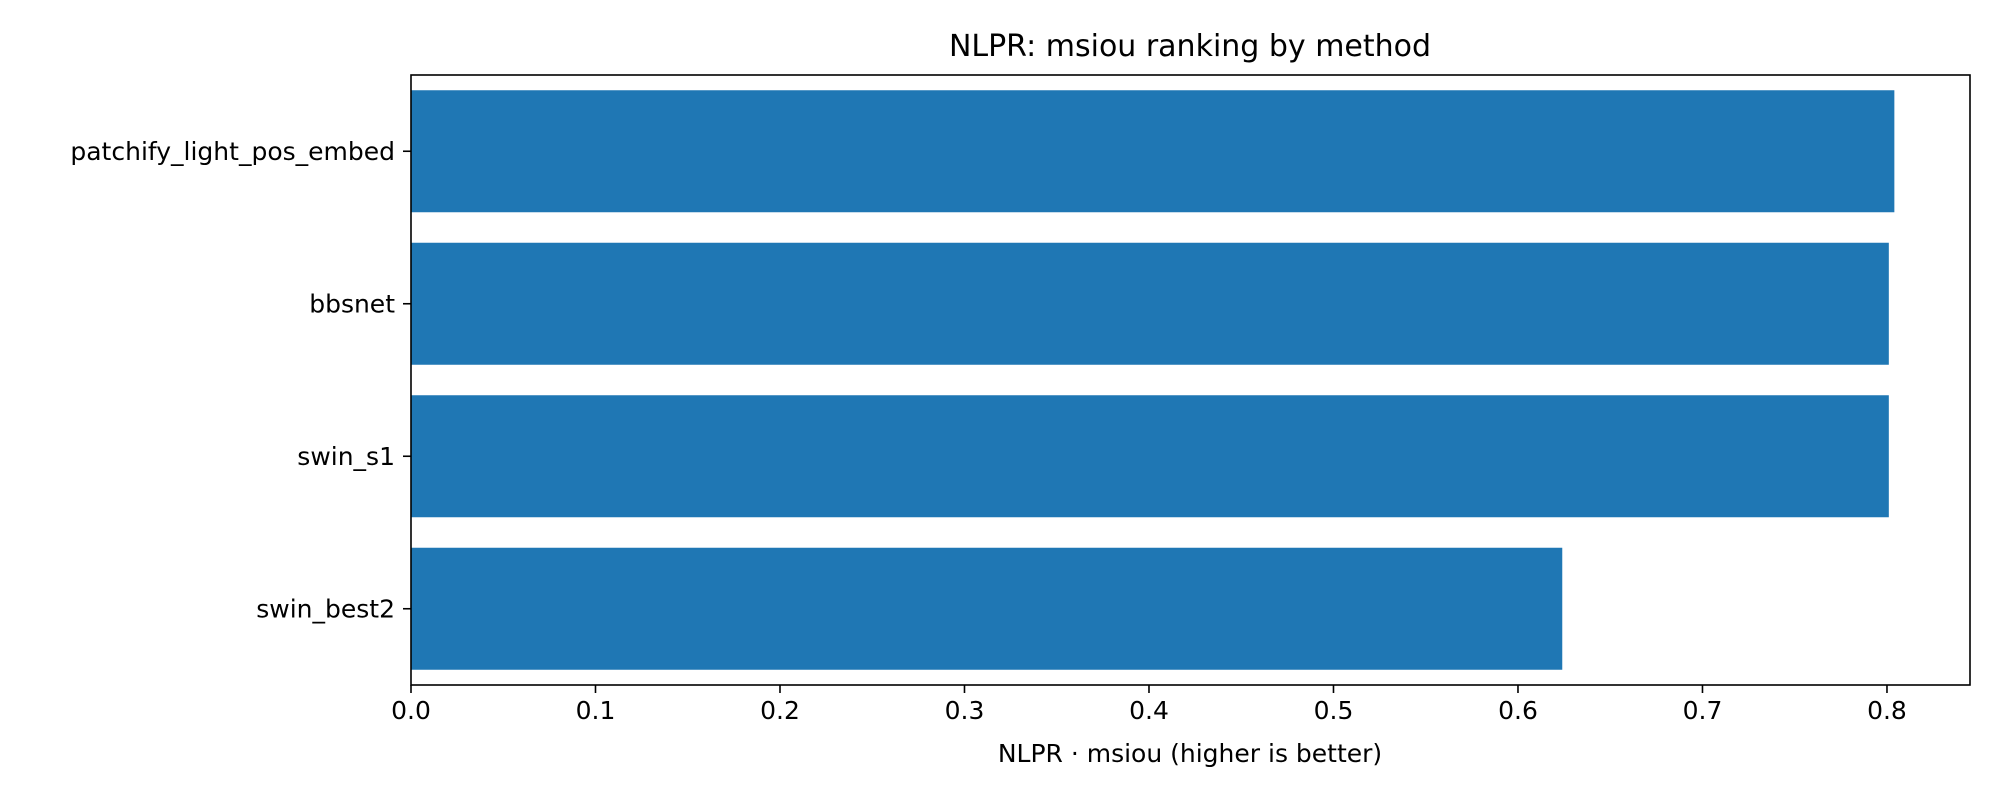 This screenshot has width=2000, height=805. What do you see at coordinates (1190, 753) in the screenshot?
I see `x-axis-label: NLPR · msiou (higher is better)` at bounding box center [1190, 753].